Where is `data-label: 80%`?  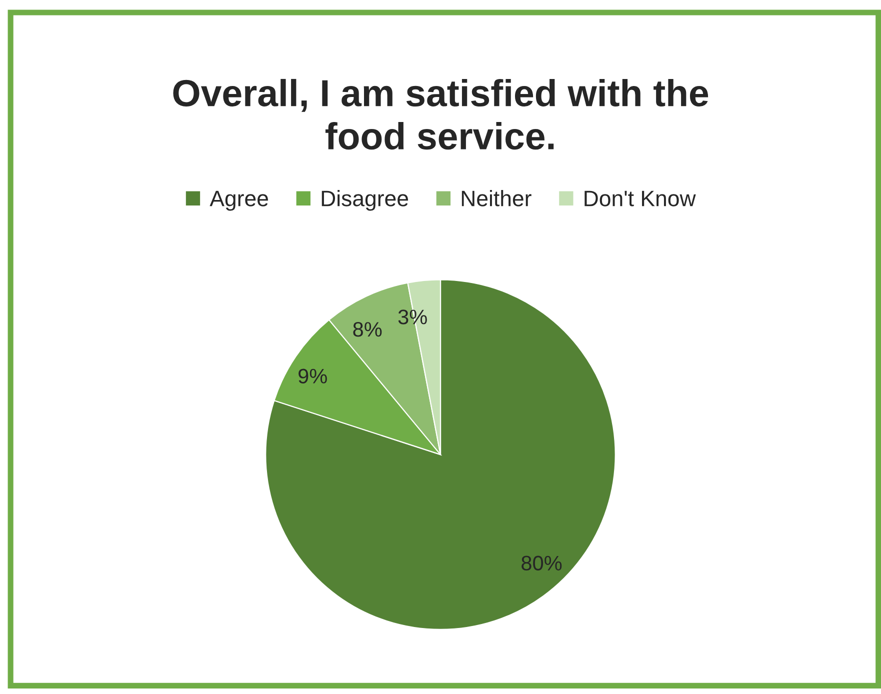
data-label: 80% is located at coordinates (542, 563).